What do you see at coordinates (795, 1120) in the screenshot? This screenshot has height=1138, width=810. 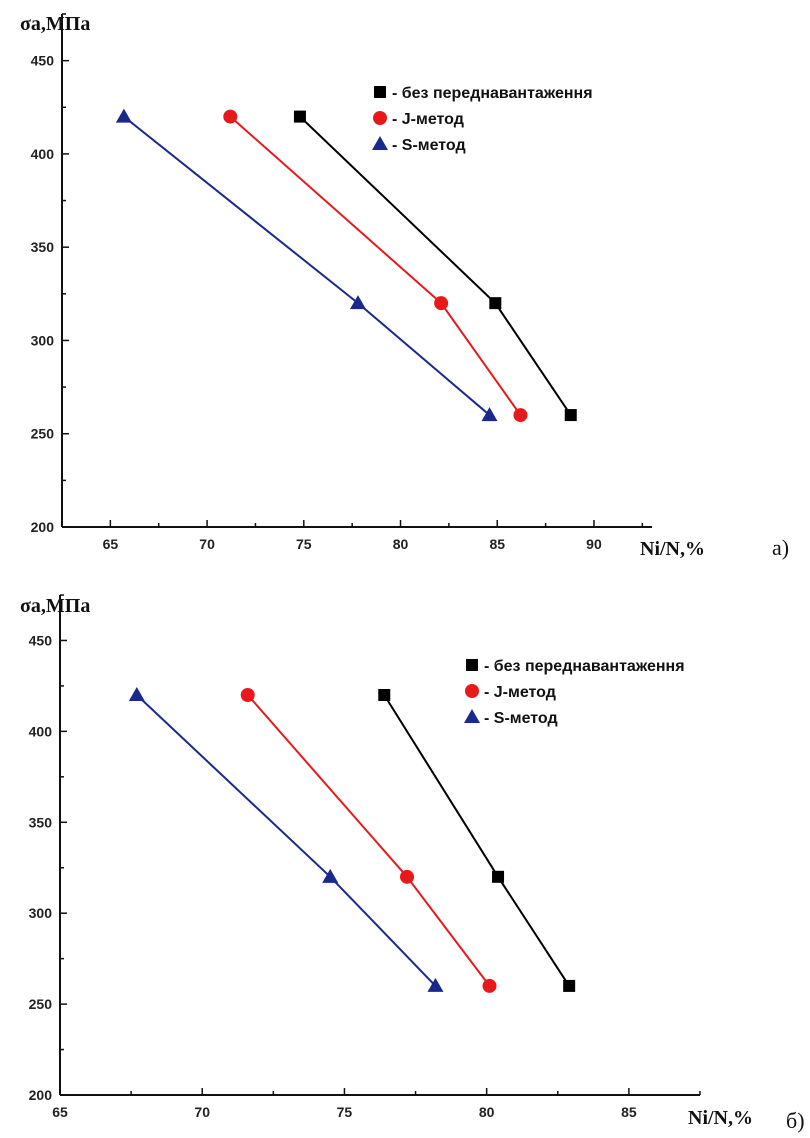 I see `panel-label: б)` at bounding box center [795, 1120].